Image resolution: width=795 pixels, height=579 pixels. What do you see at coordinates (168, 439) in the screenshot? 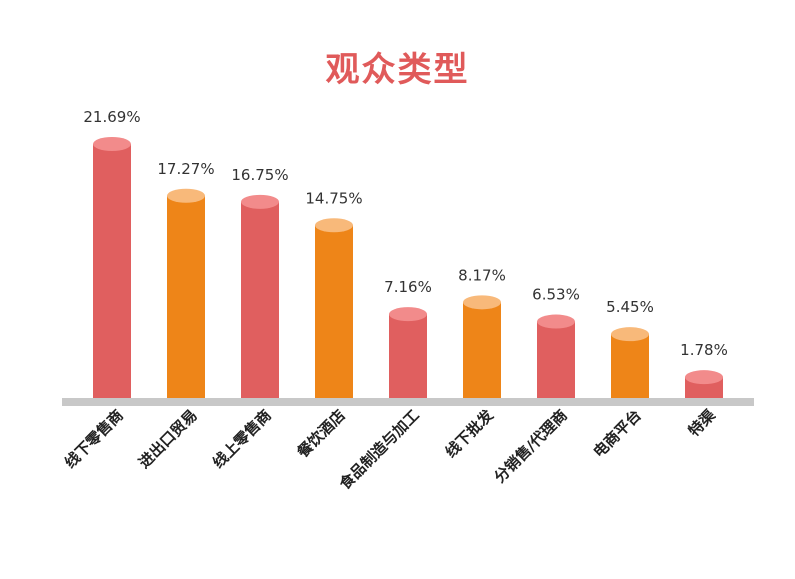
I see `category-label: 进出口贸易` at bounding box center [168, 439].